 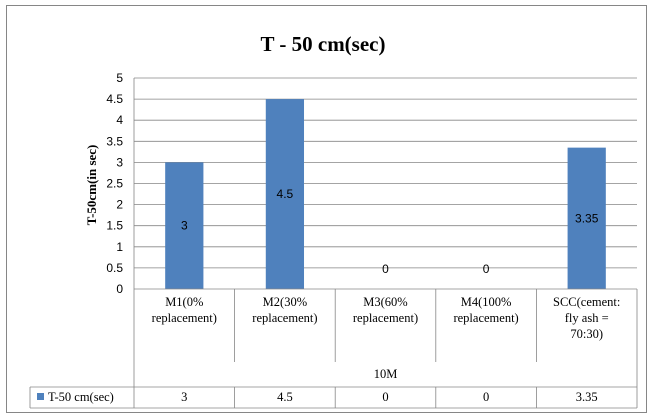 I want to click on y-tick-label: 2.5, so click(x=114, y=184).